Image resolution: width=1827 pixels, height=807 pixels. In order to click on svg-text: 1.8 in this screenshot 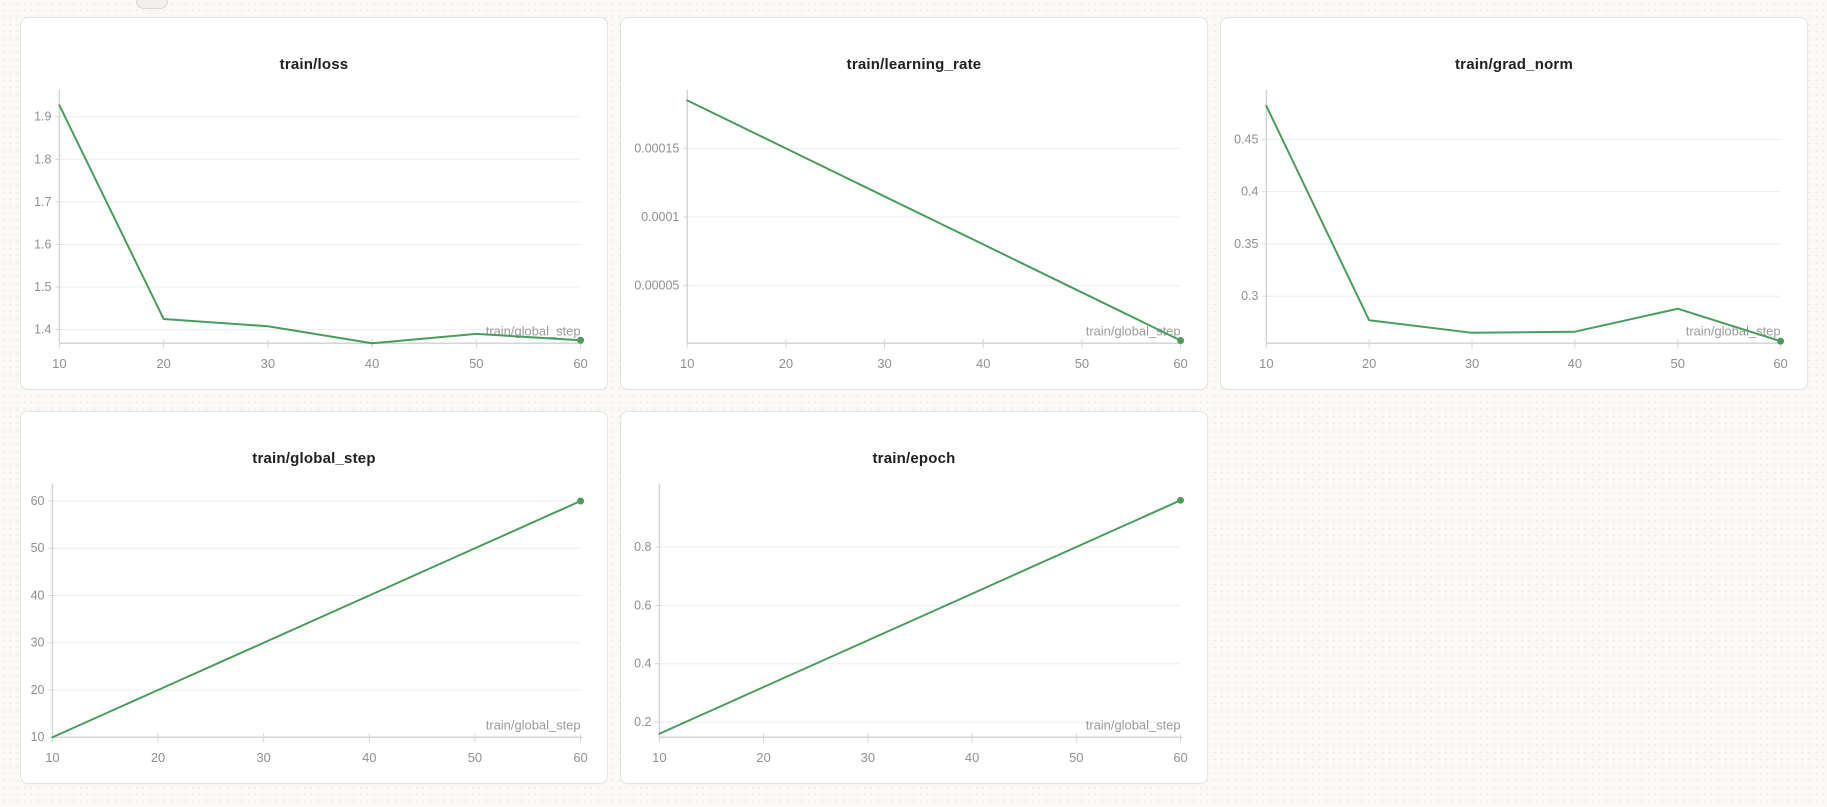, I will do `click(42, 159)`.